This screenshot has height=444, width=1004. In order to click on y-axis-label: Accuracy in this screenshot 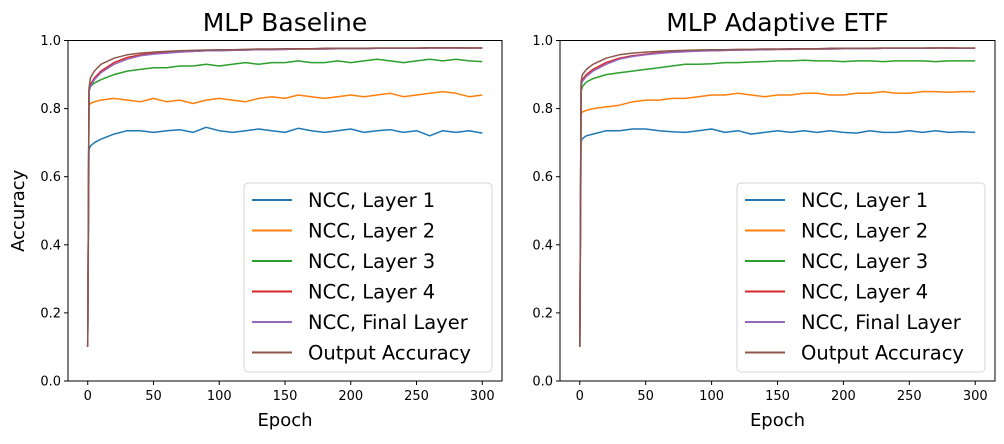, I will do `click(18, 210)`.